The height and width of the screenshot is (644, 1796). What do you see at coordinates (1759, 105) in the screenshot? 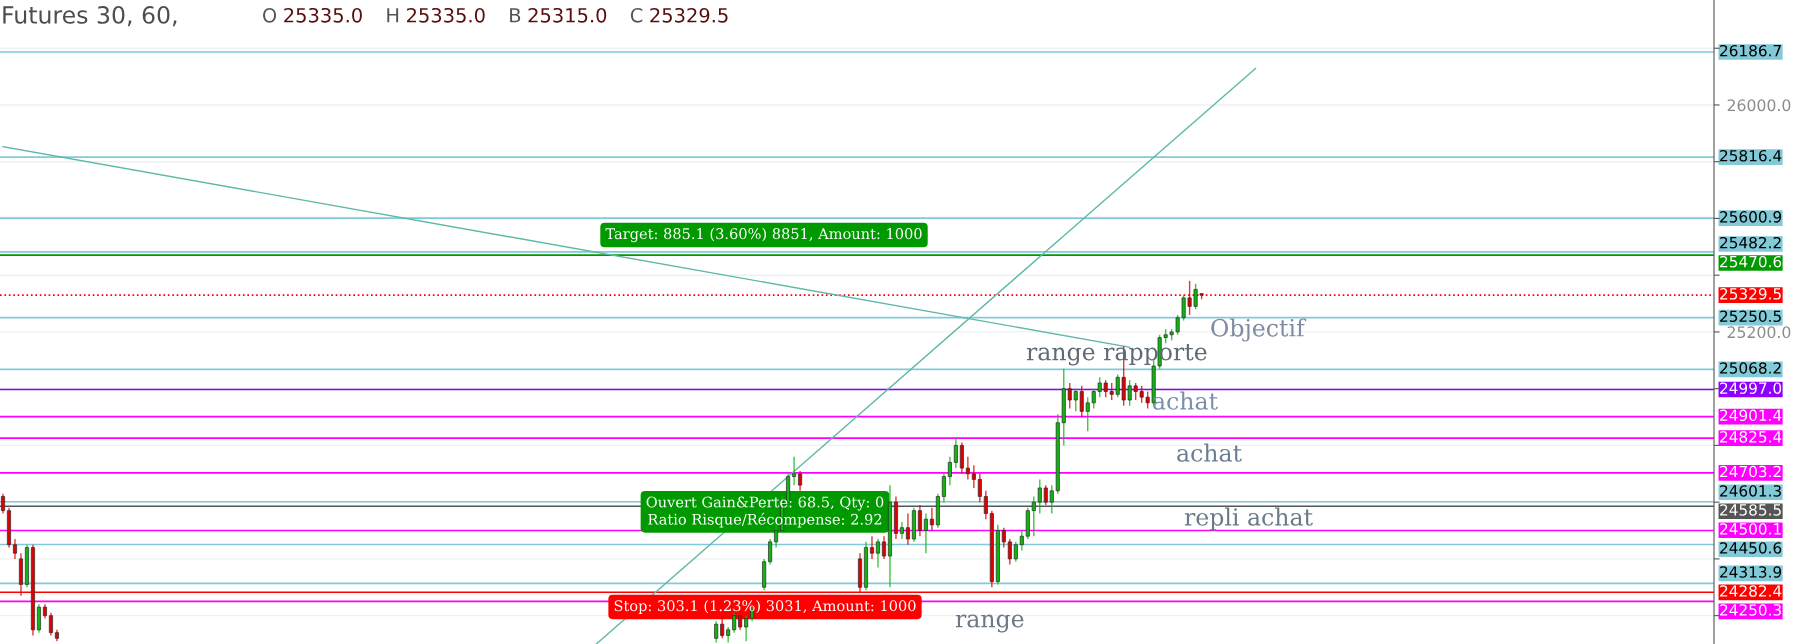
I see `y-tick-label: 26000.0` at bounding box center [1759, 105].